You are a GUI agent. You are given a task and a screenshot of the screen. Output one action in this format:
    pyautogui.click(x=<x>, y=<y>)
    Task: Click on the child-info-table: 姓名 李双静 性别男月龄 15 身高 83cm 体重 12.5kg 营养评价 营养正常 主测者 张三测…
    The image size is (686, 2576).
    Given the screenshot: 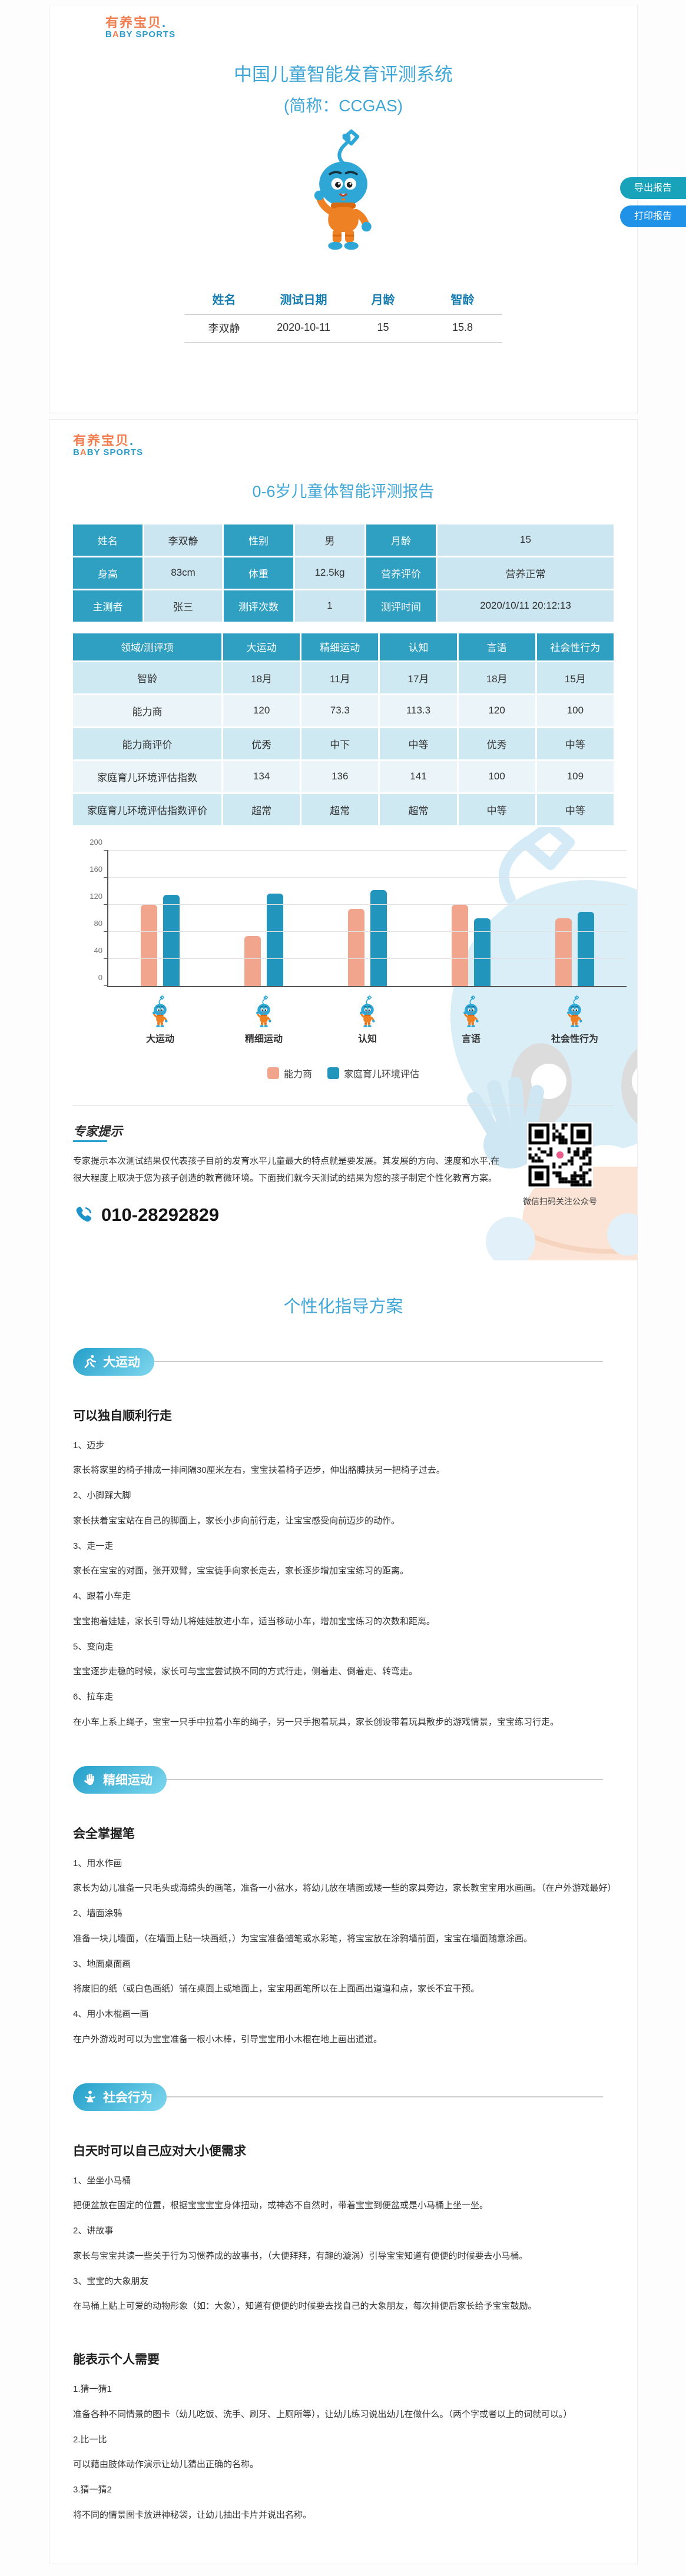 What is the action you would take?
    pyautogui.click(x=343, y=572)
    